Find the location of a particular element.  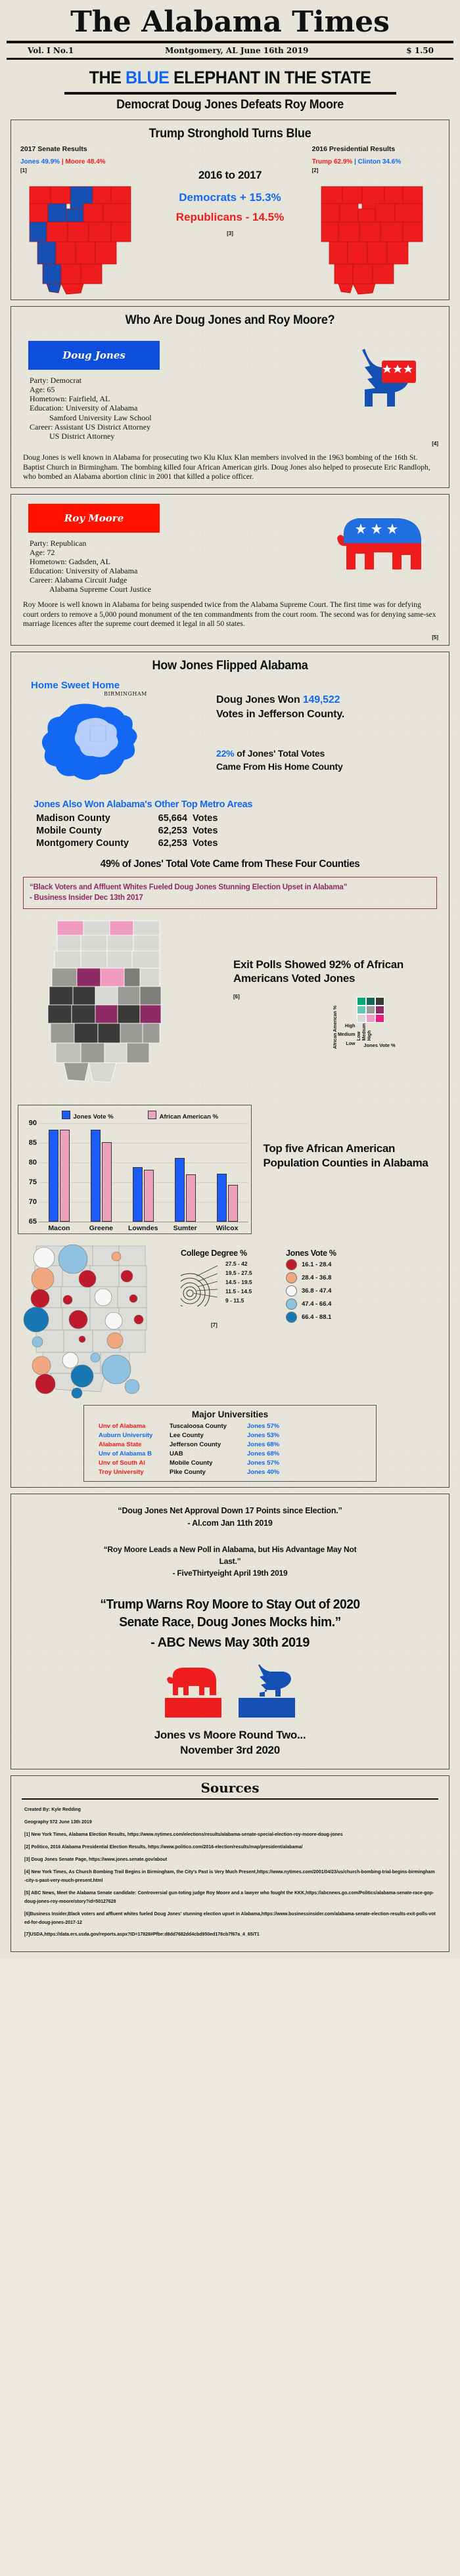

chart-plot: 90 85 80 75 70 65 is located at coordinates (134, 1172).